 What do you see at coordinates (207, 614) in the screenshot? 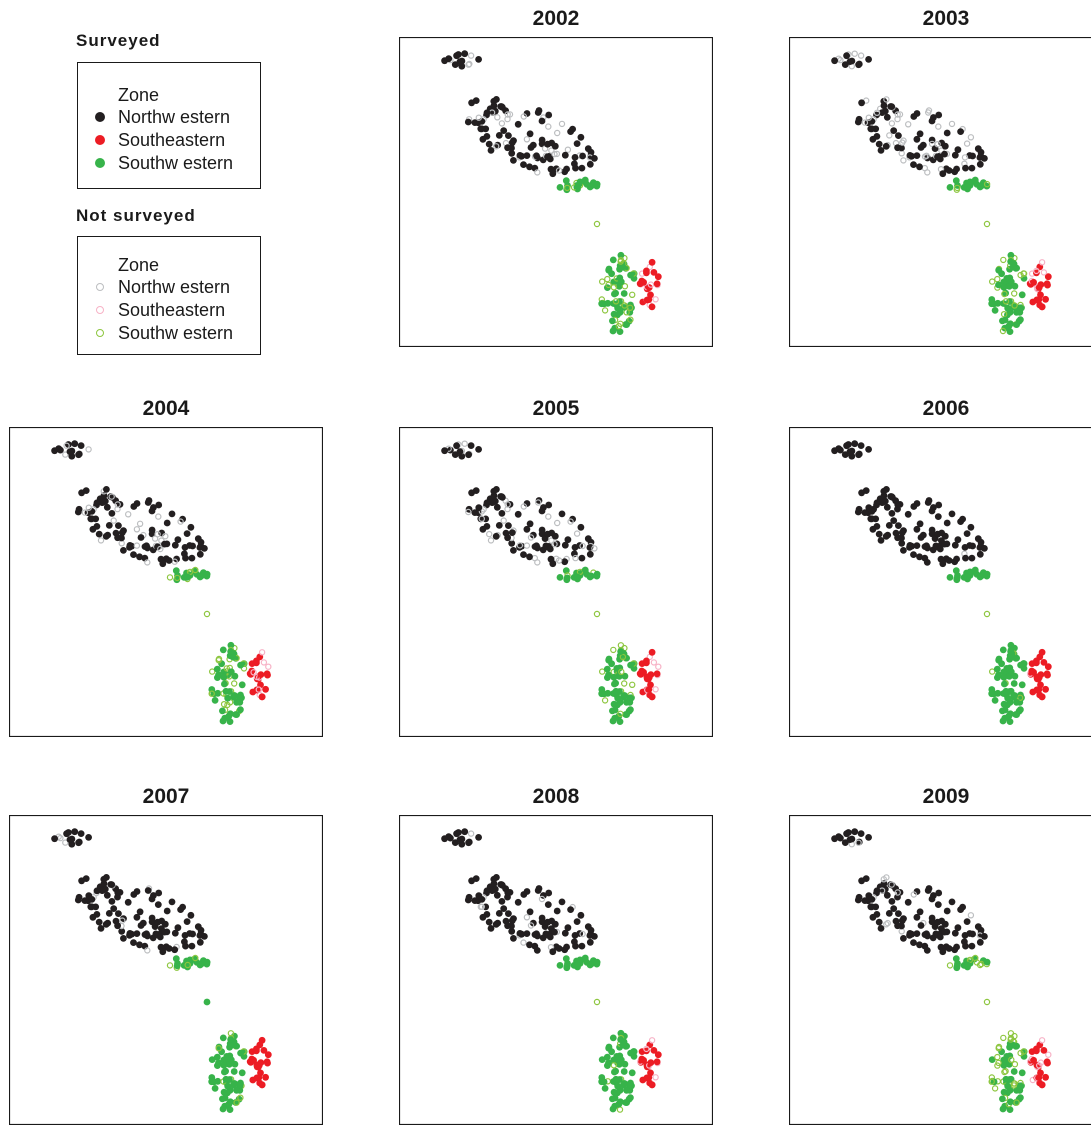
I see `isolated-point` at bounding box center [207, 614].